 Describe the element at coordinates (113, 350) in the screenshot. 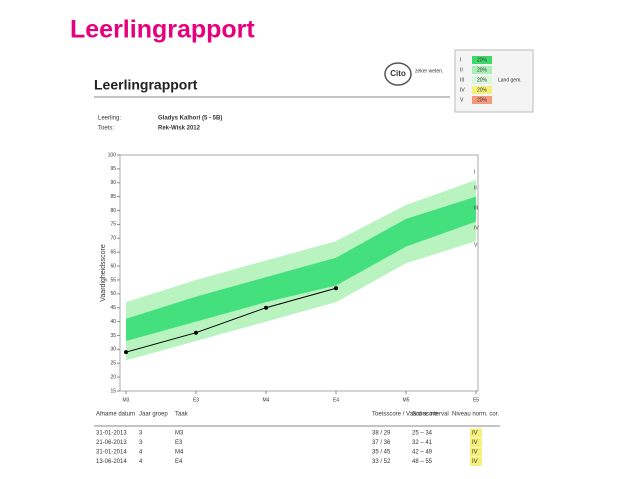

I see `y-tick-label: 30` at that location.